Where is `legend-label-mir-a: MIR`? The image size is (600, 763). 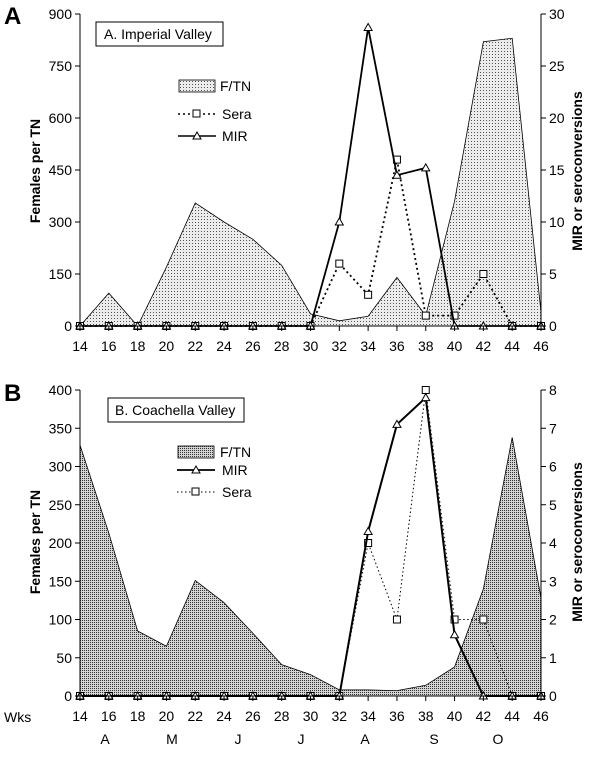 legend-label-mir-a: MIR is located at coordinates (235, 136).